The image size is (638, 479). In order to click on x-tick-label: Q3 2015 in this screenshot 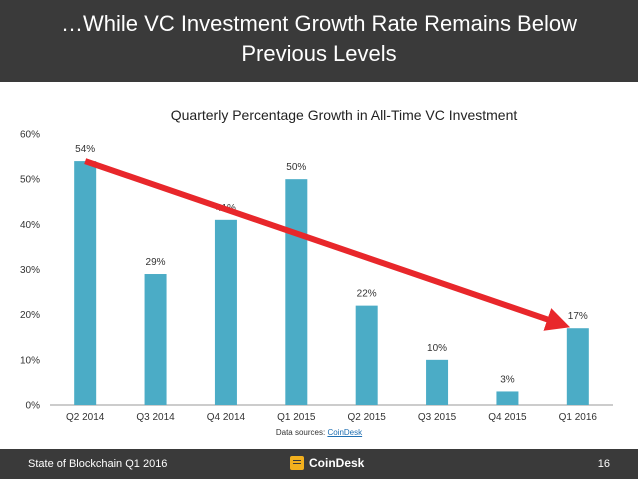, I will do `click(437, 417)`.